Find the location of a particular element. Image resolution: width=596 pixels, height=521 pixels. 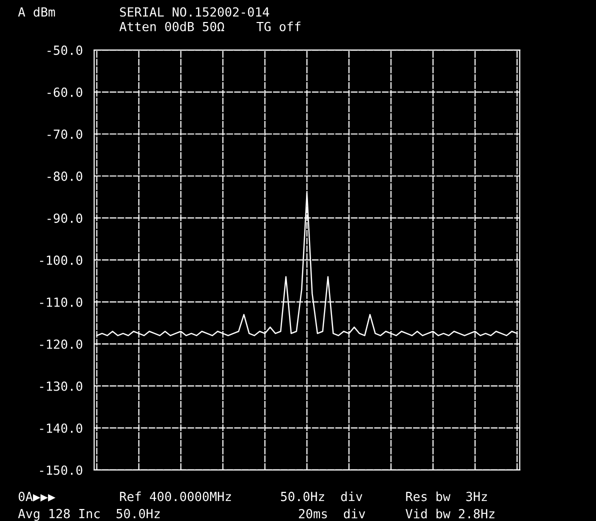

text: Ref 400.0000MHz is located at coordinates (175, 497).